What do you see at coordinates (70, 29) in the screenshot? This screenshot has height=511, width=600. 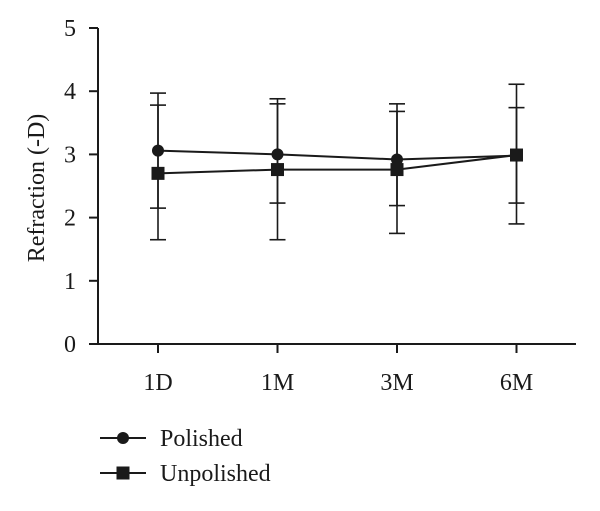 I see `y-tick-label: 5` at bounding box center [70, 29].